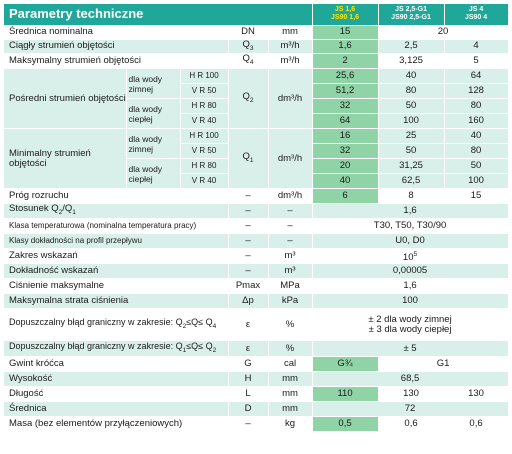 This screenshot has width=512, height=454. Describe the element at coordinates (256, 409) in the screenshot. I see `row-diameter: Średnica D mm 72` at that location.